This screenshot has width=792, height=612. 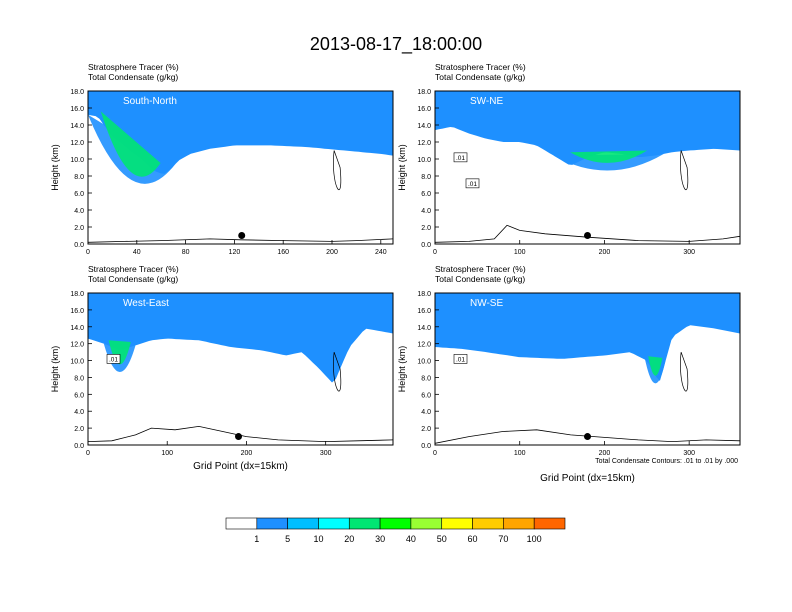 I want to click on colorbar-label: 20, so click(x=349, y=539).